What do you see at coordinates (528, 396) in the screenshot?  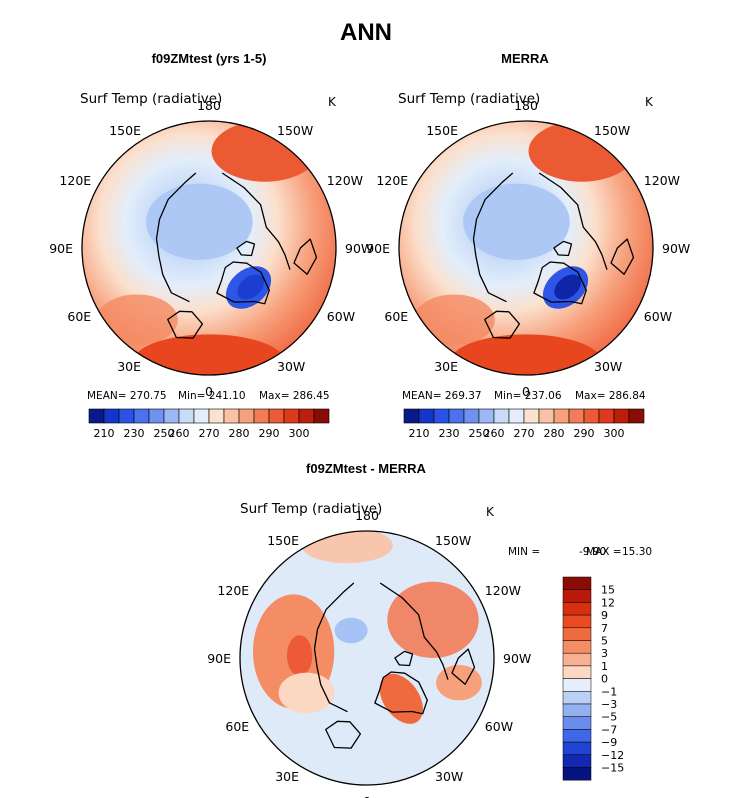 I see `min-stat: Min= 237.06` at bounding box center [528, 396].